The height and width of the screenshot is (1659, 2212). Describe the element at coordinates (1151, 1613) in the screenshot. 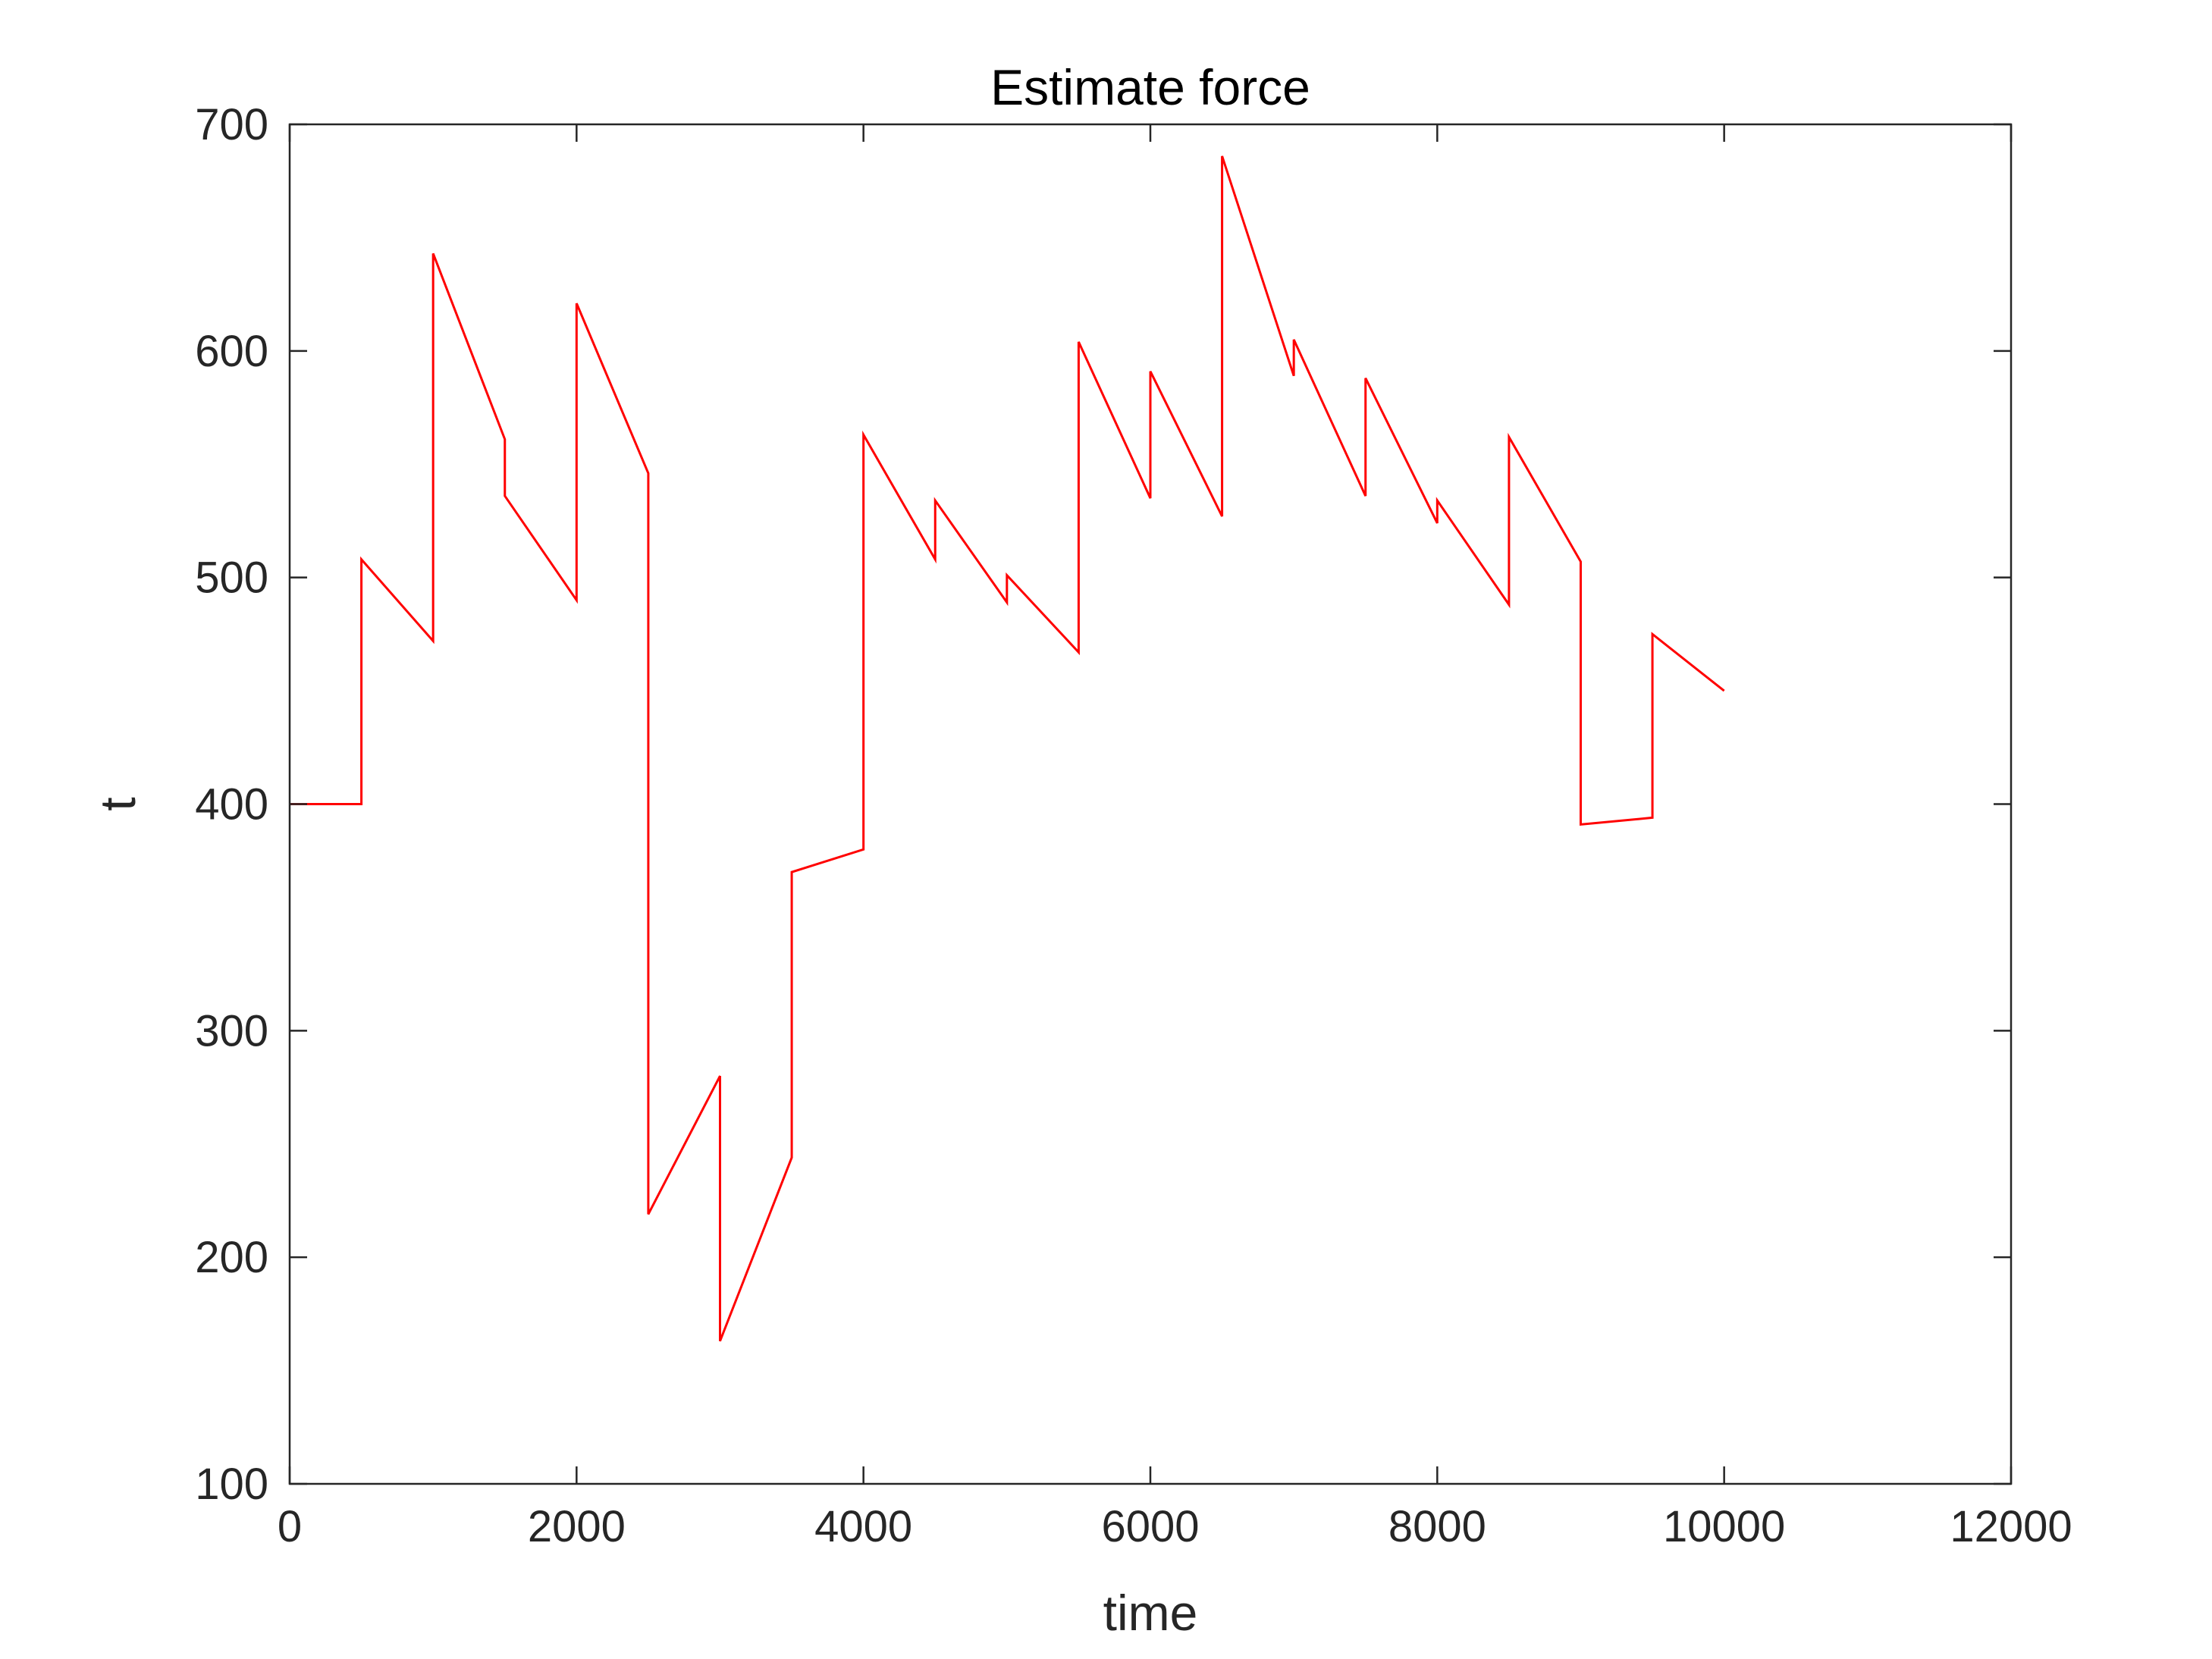

I see `x-axis-label: time` at that location.